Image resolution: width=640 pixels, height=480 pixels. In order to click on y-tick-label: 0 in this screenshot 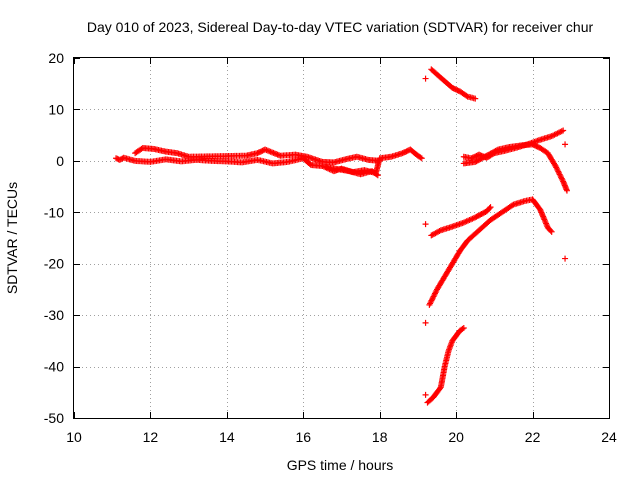, I will do `click(60, 161)`.